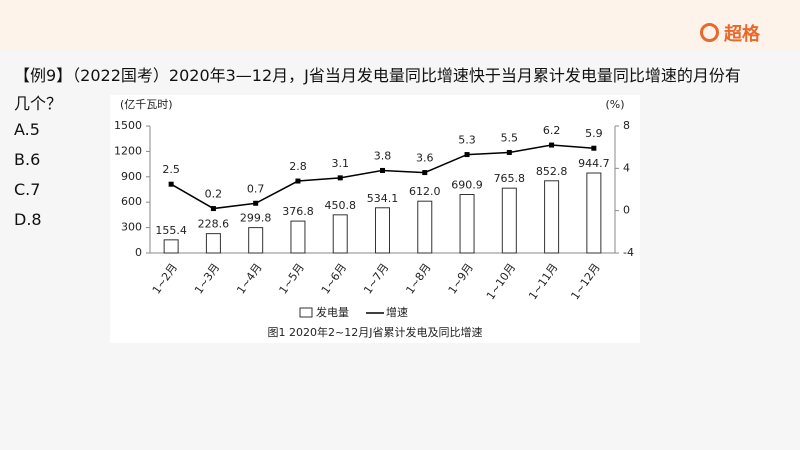  I want to click on y-tick-label: 1200, so click(128, 150).